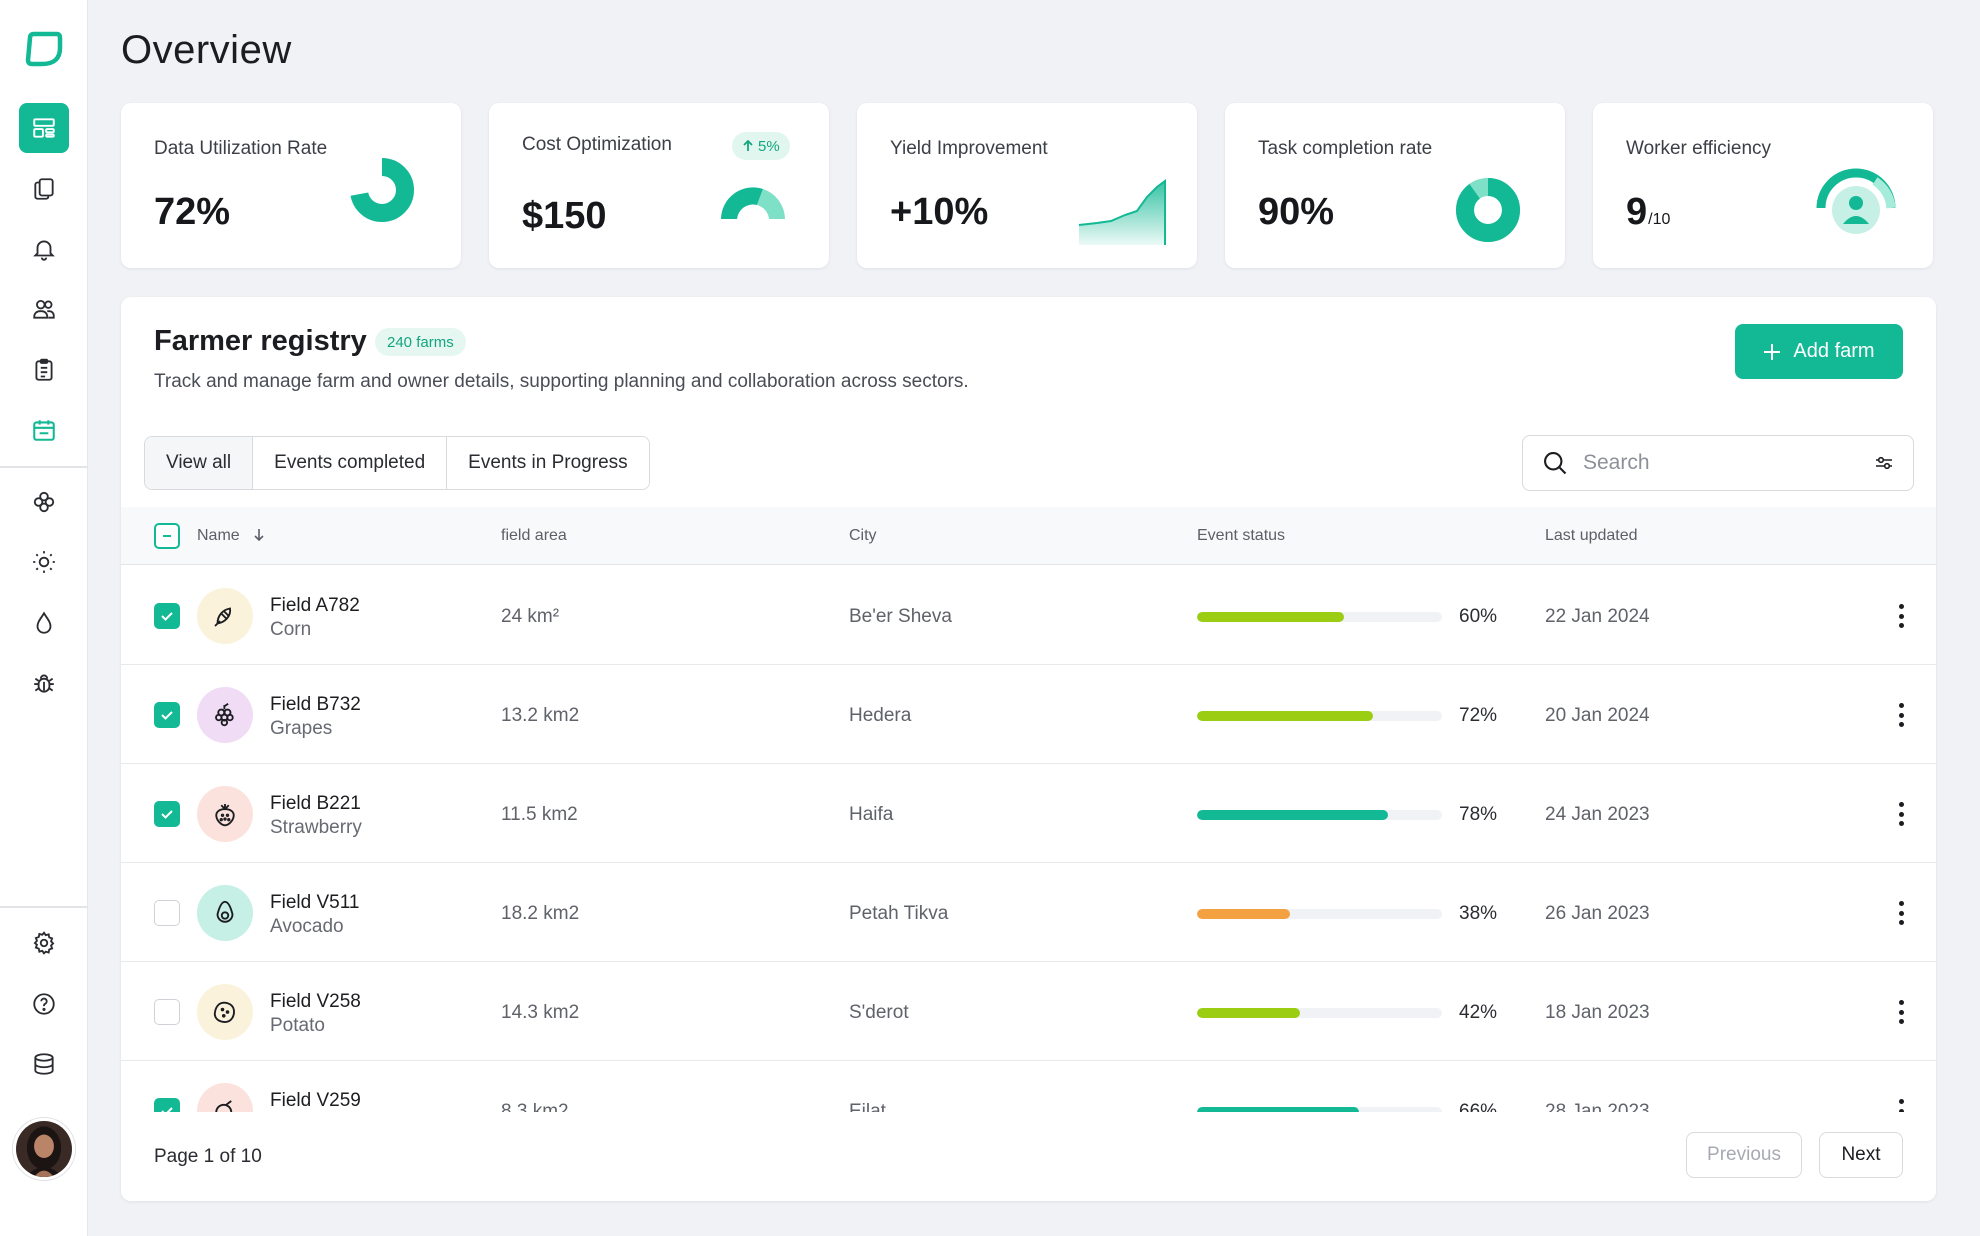  Describe the element at coordinates (879, 1012) in the screenshot. I see `city: S'derot` at that location.